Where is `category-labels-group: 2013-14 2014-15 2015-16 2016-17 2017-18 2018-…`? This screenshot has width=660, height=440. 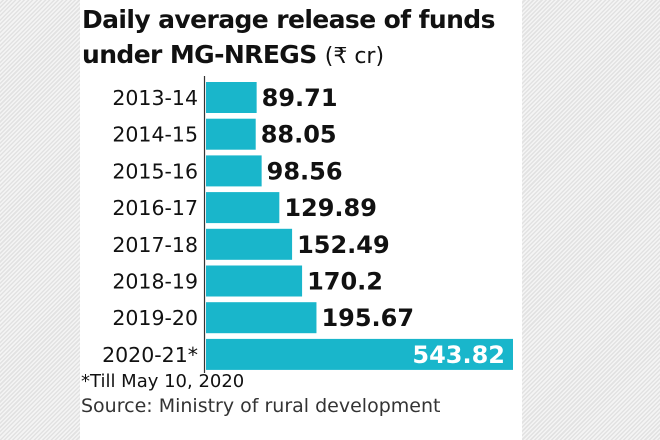
category-labels-group: 2013-14 2014-15 2015-16 2016-17 2017-18 2018-… is located at coordinates (150, 226).